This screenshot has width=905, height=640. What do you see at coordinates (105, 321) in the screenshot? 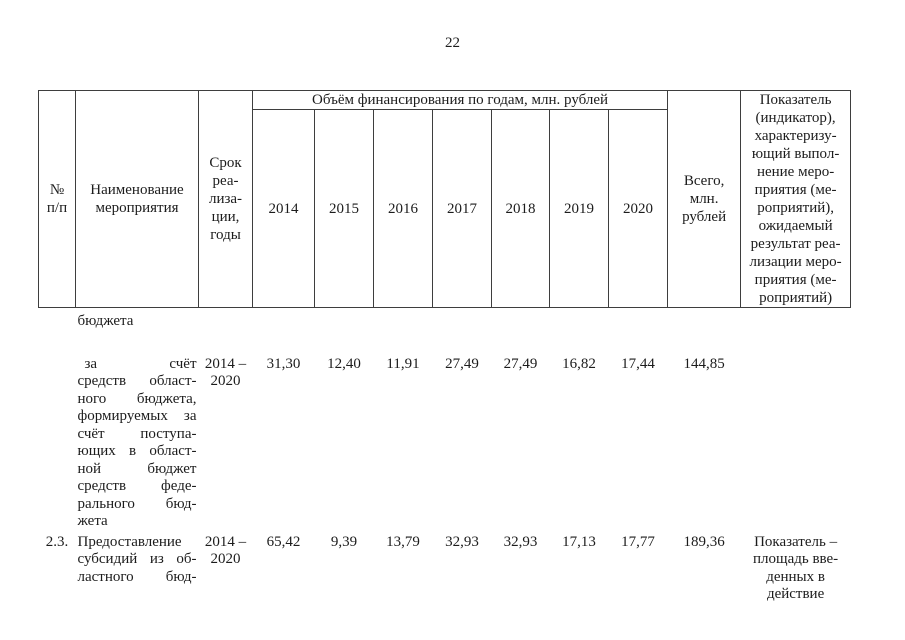
I see `measure-name-cell: бюджета` at bounding box center [105, 321].